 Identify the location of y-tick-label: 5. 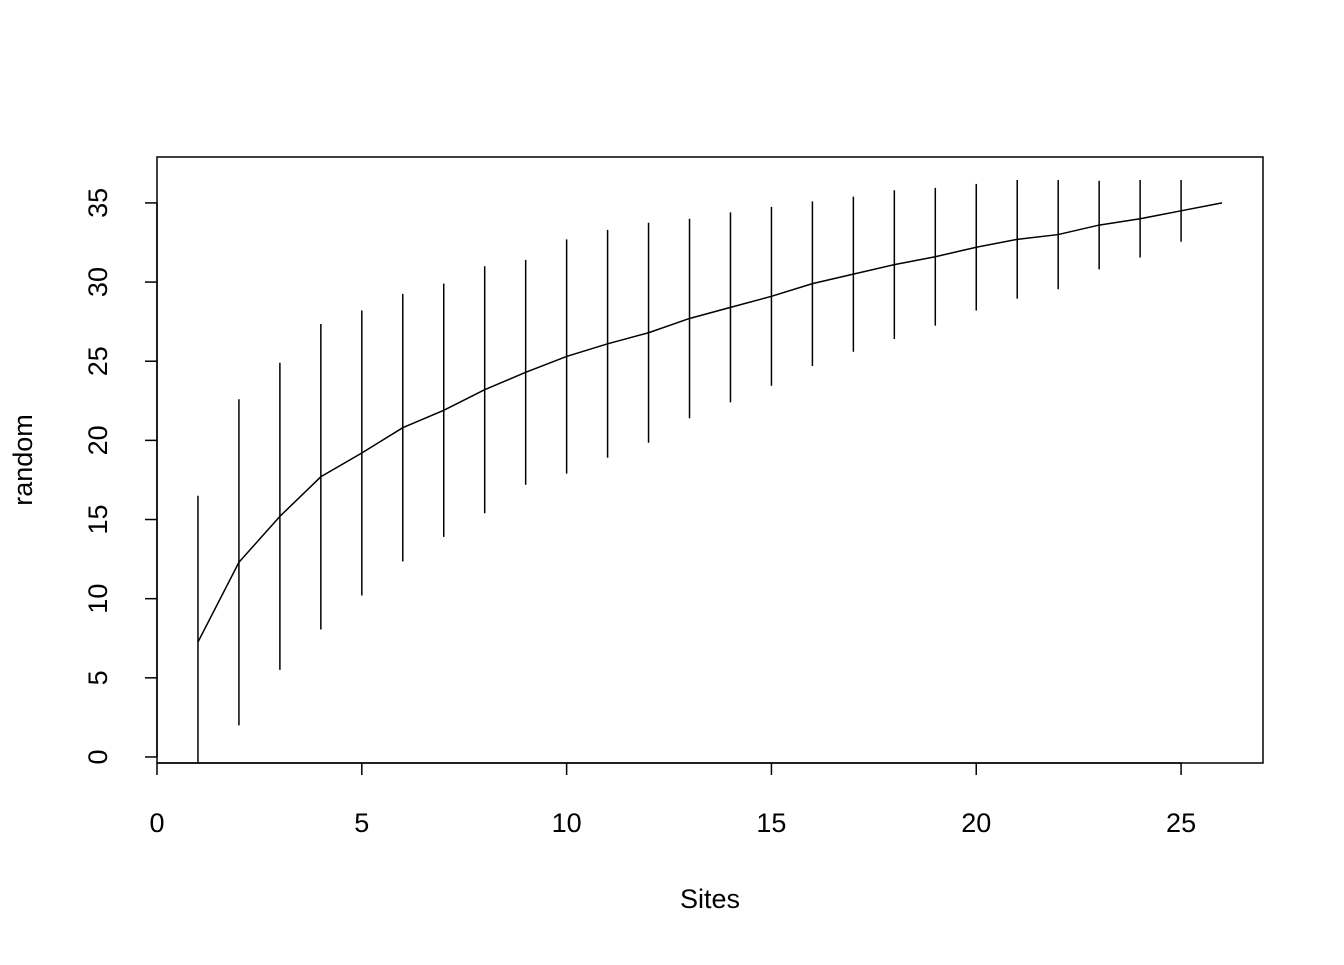
(98, 677).